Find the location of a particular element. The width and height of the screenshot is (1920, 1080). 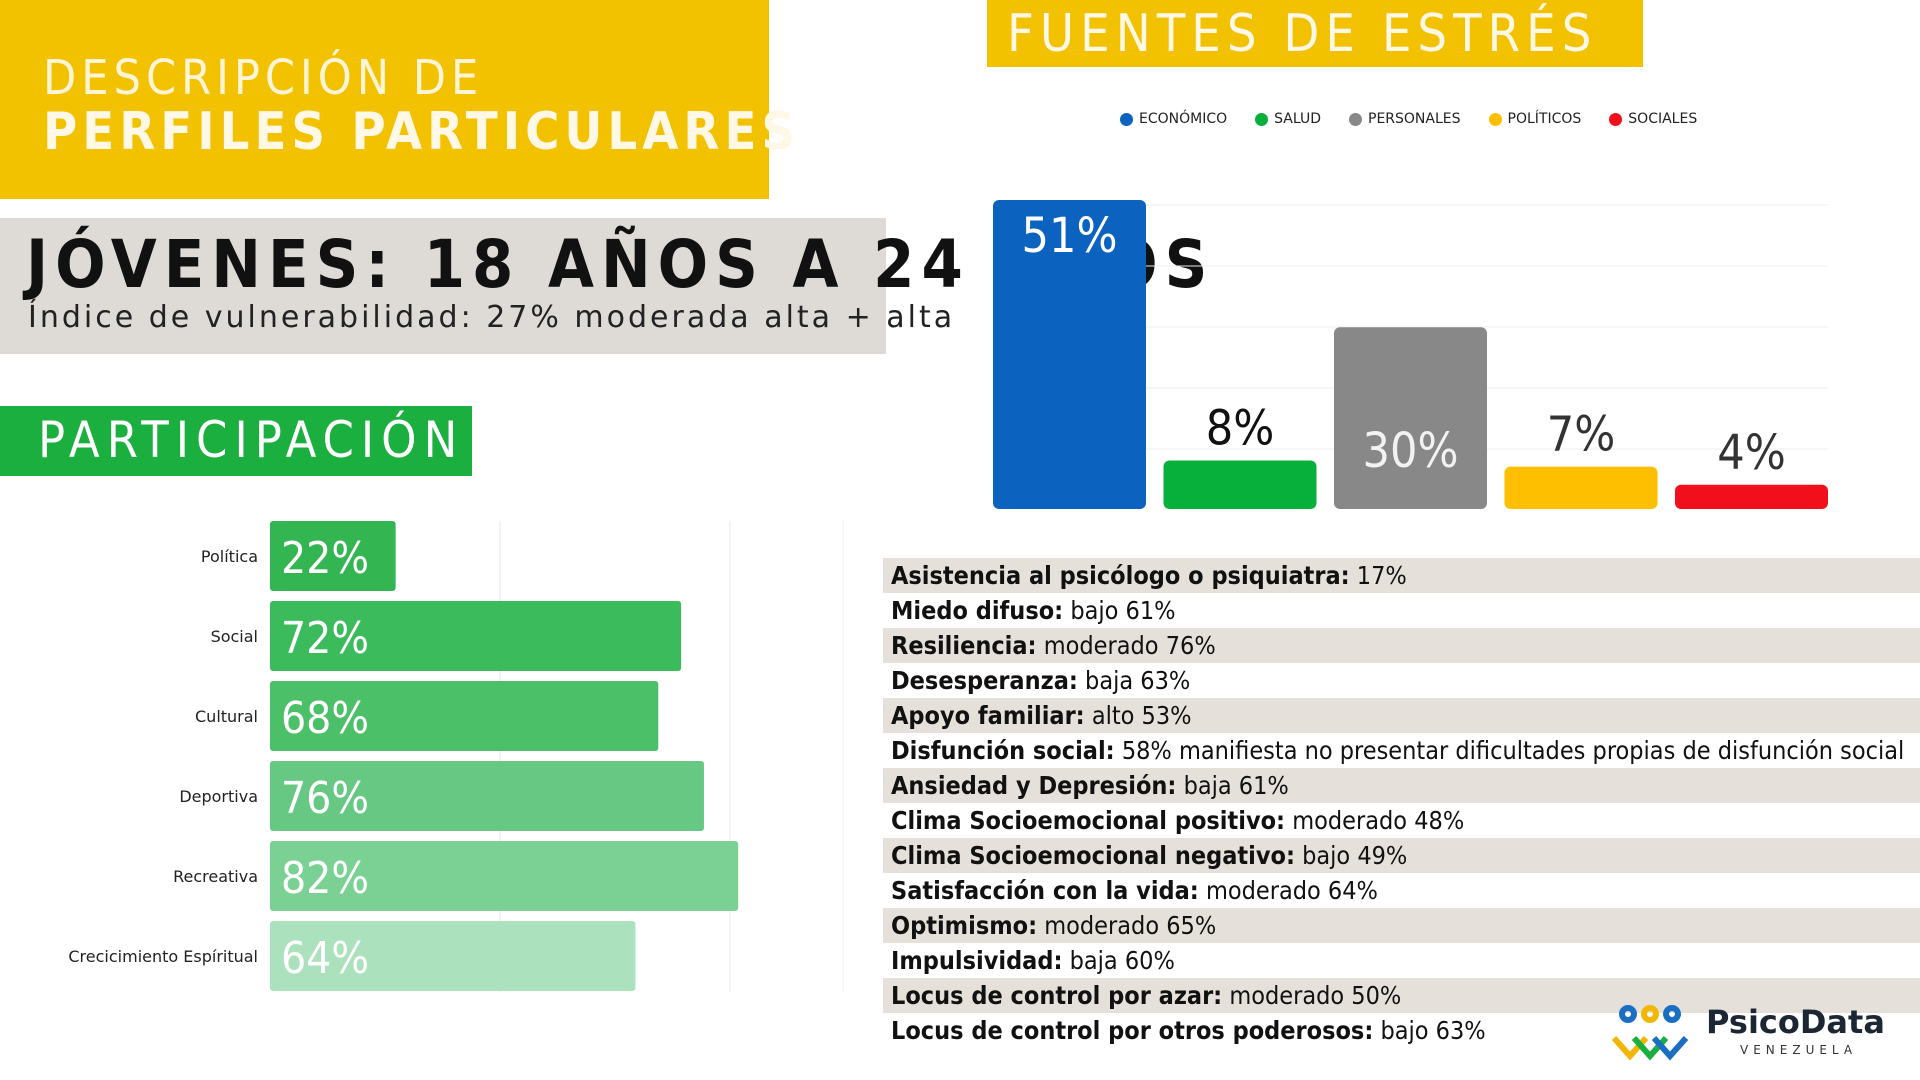

logo-subtitle: VENEZUELA is located at coordinates (1799, 1050).